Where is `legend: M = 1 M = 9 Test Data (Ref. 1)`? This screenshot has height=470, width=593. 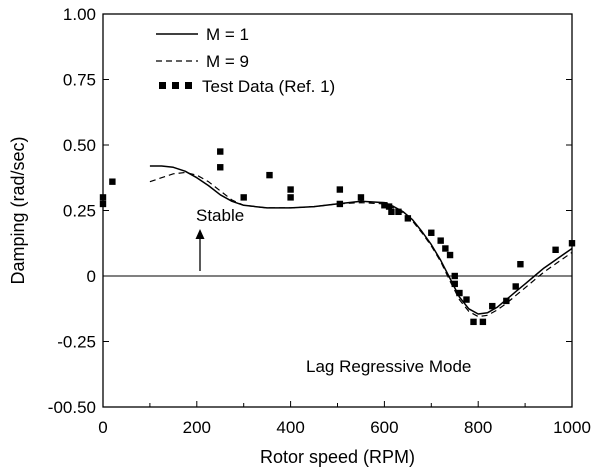
legend: M = 1 M = 9 Test Data (Ref. 1) is located at coordinates (245, 60).